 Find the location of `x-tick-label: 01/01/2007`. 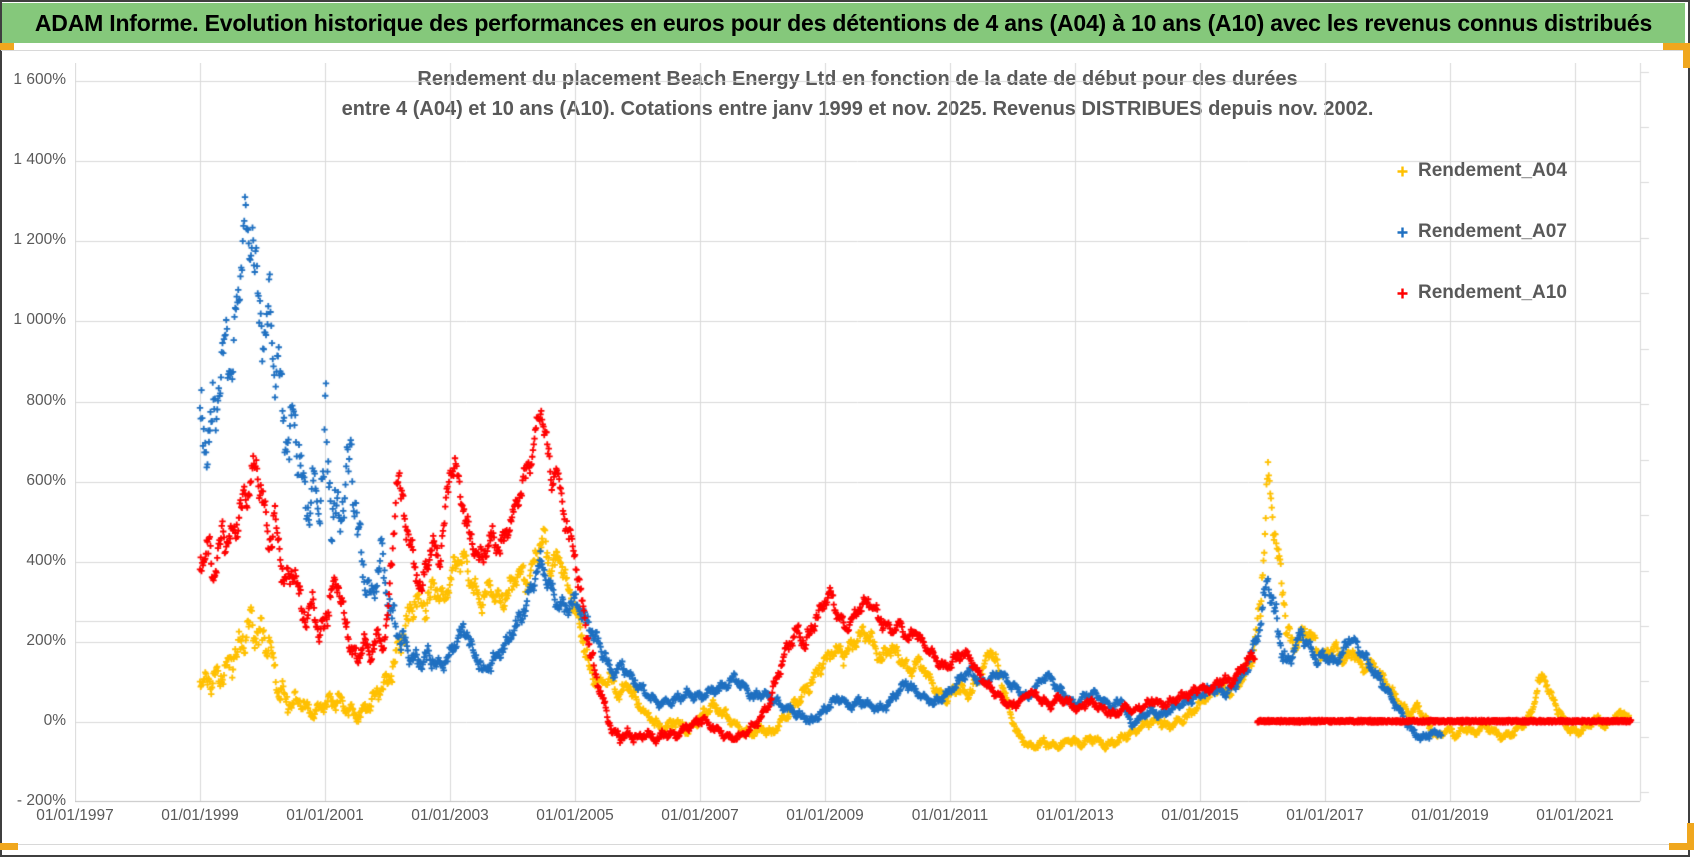

x-tick-label: 01/01/2007 is located at coordinates (700, 815).